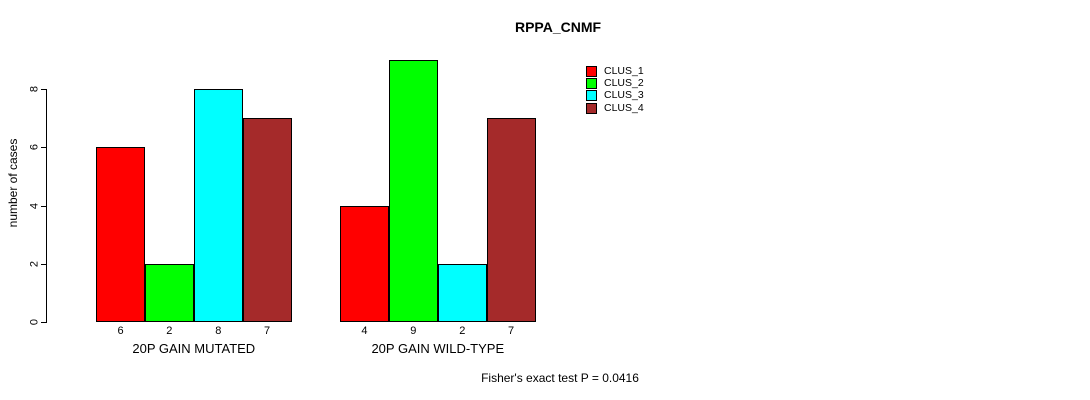 This screenshot has width=1090, height=400. What do you see at coordinates (413, 331) in the screenshot?
I see `bar-value-label: 9` at bounding box center [413, 331].